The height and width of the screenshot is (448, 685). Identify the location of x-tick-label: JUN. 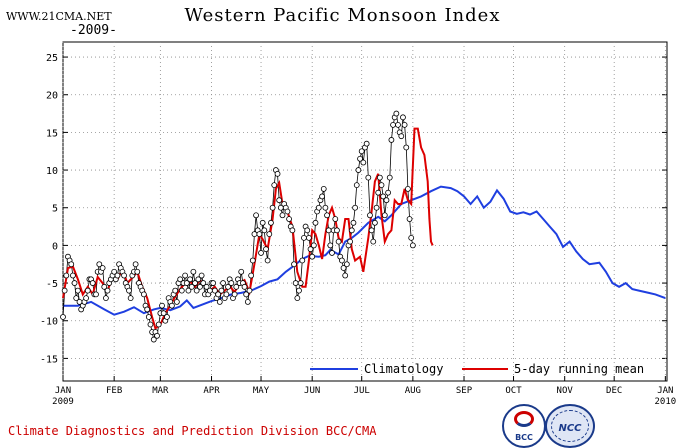
(312, 391).